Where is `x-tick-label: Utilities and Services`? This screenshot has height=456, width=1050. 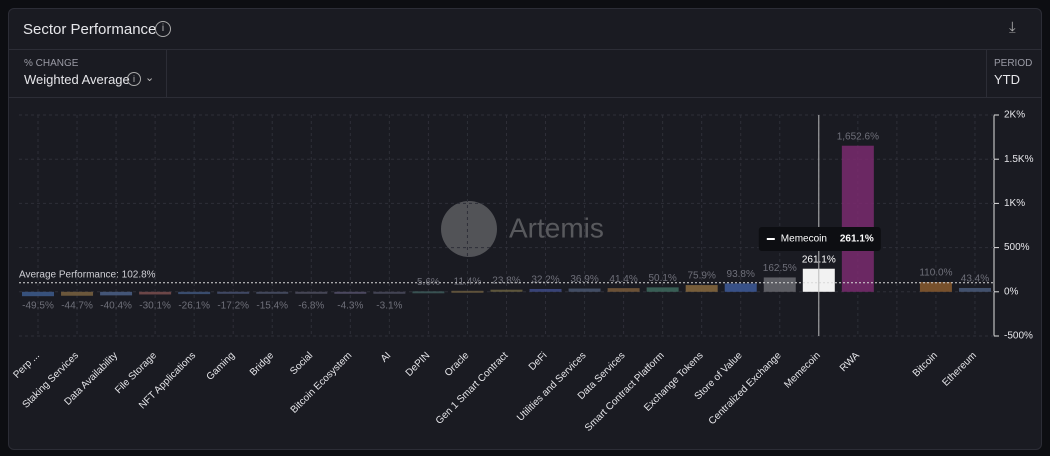 x-tick-label: Utilities and Services is located at coordinates (551, 386).